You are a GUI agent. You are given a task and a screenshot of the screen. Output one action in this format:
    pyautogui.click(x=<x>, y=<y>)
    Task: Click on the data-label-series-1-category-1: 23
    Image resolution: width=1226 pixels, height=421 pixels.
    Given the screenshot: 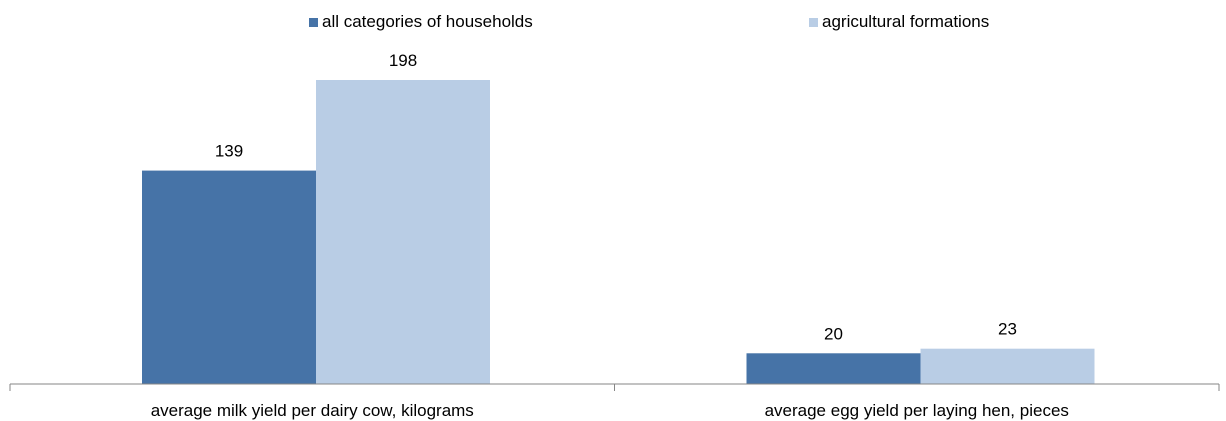 What is the action you would take?
    pyautogui.click(x=1007, y=329)
    